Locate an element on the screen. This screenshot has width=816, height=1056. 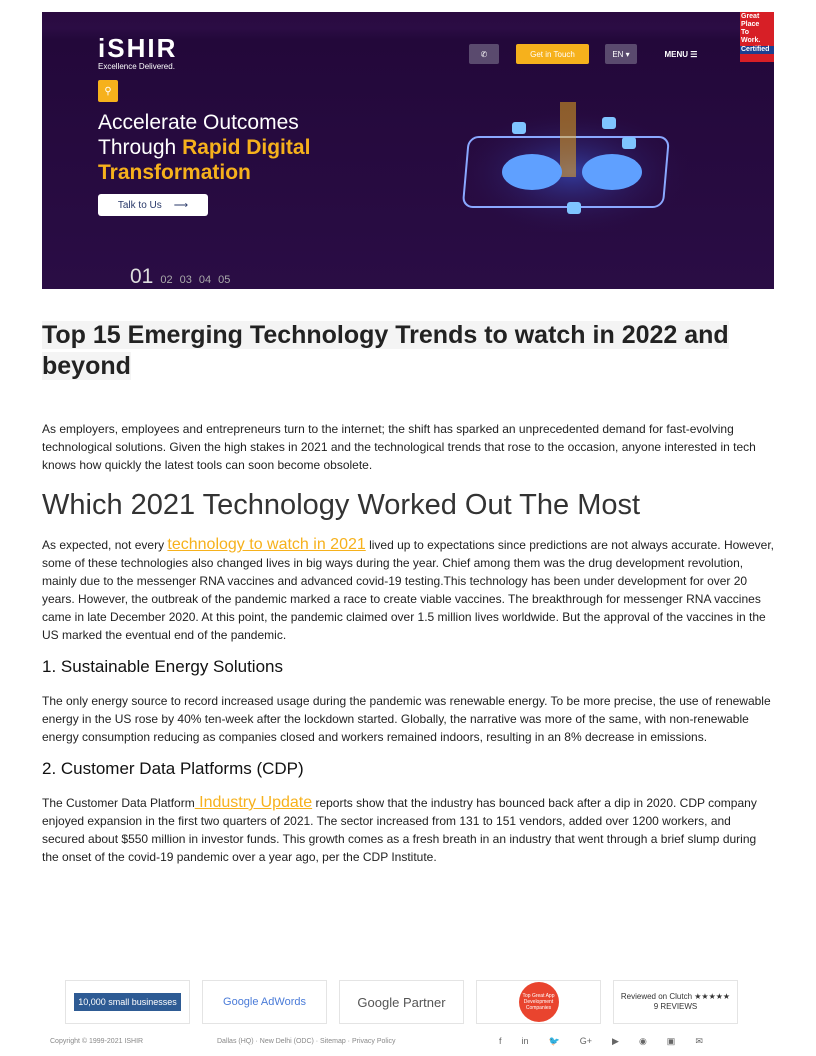
slide-04: 04 is located at coordinates (205, 280).